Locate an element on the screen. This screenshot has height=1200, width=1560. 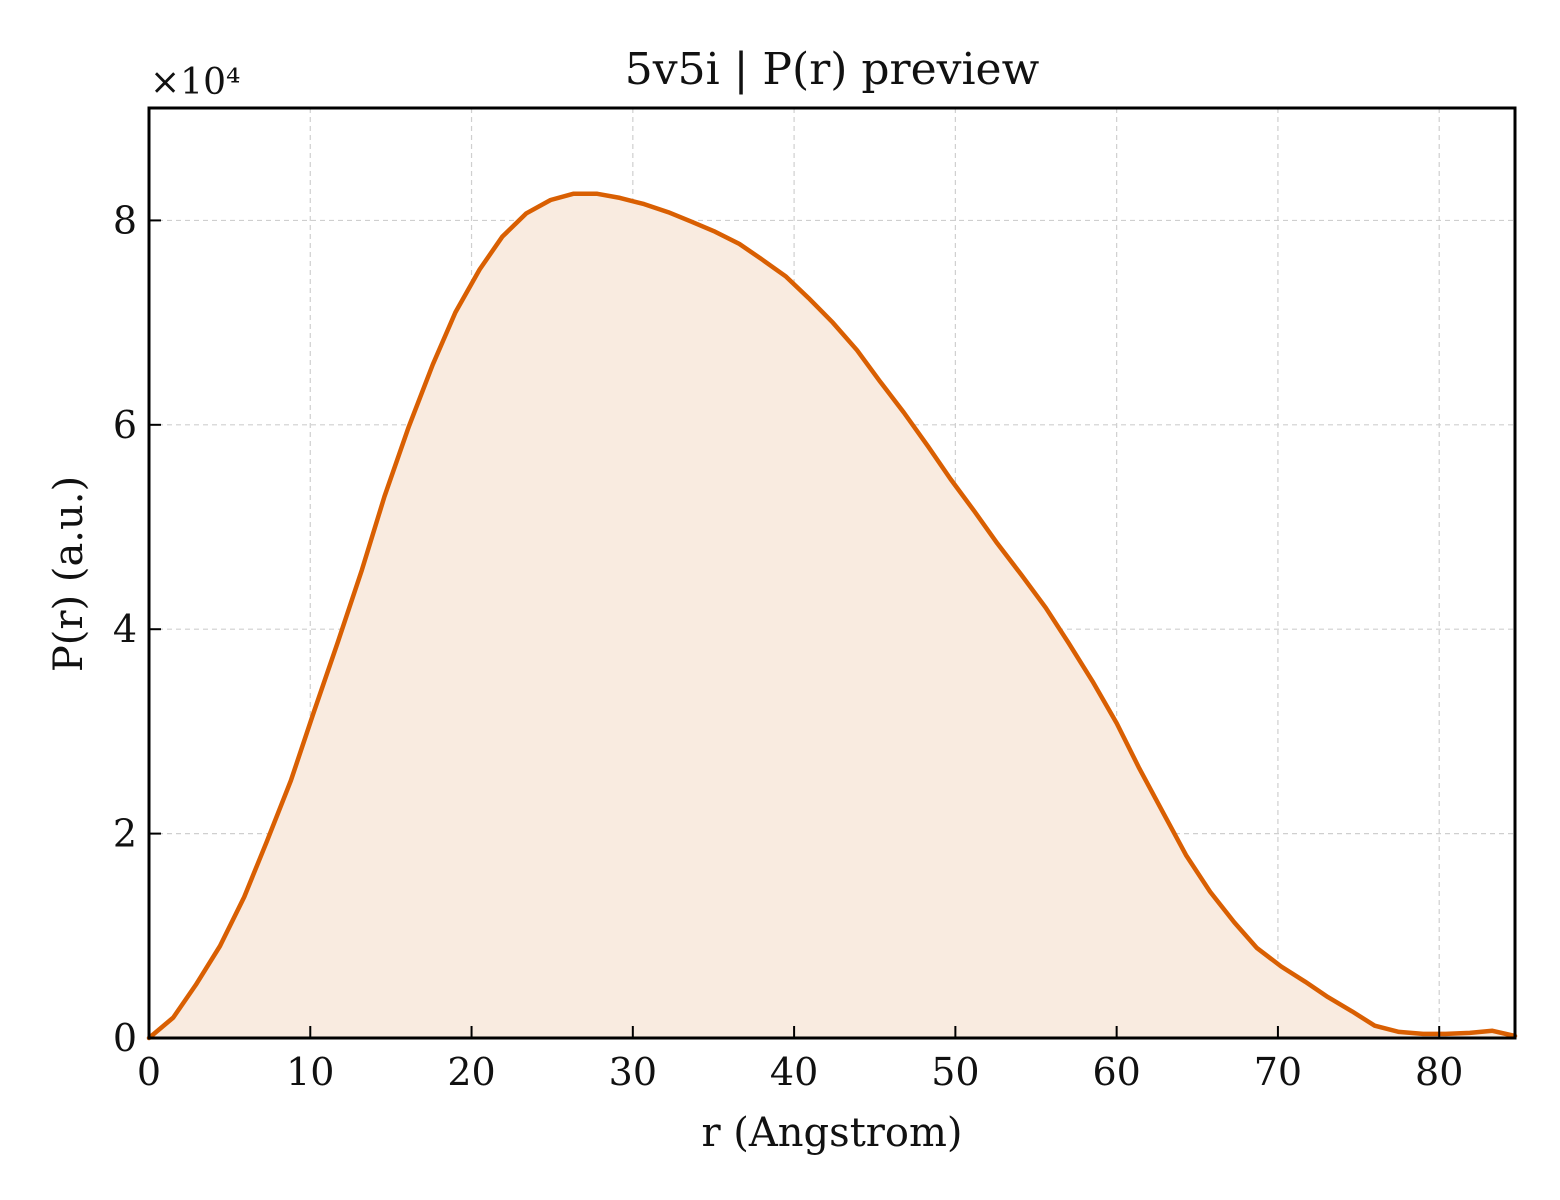
x-tick-label: 30 is located at coordinates (633, 1072).